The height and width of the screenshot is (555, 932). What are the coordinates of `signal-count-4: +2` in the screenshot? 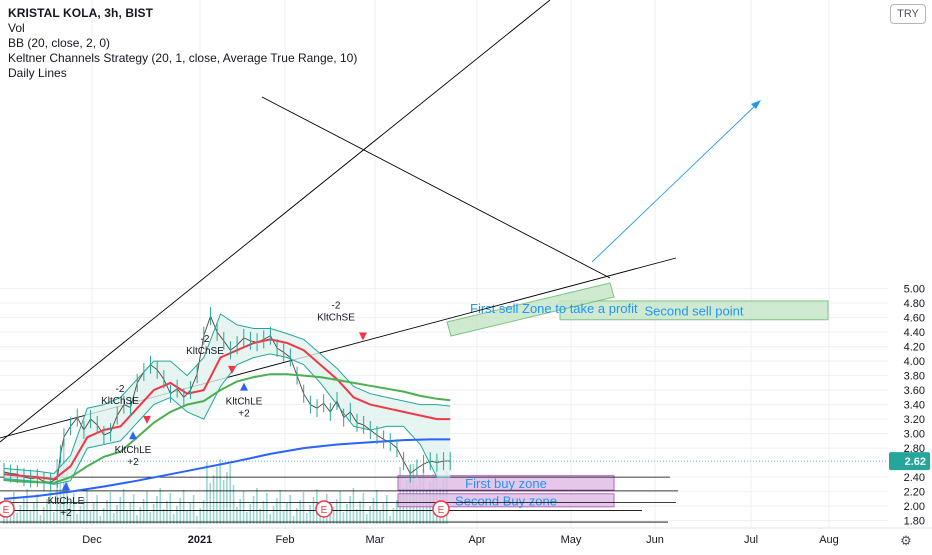 It's located at (244, 414).